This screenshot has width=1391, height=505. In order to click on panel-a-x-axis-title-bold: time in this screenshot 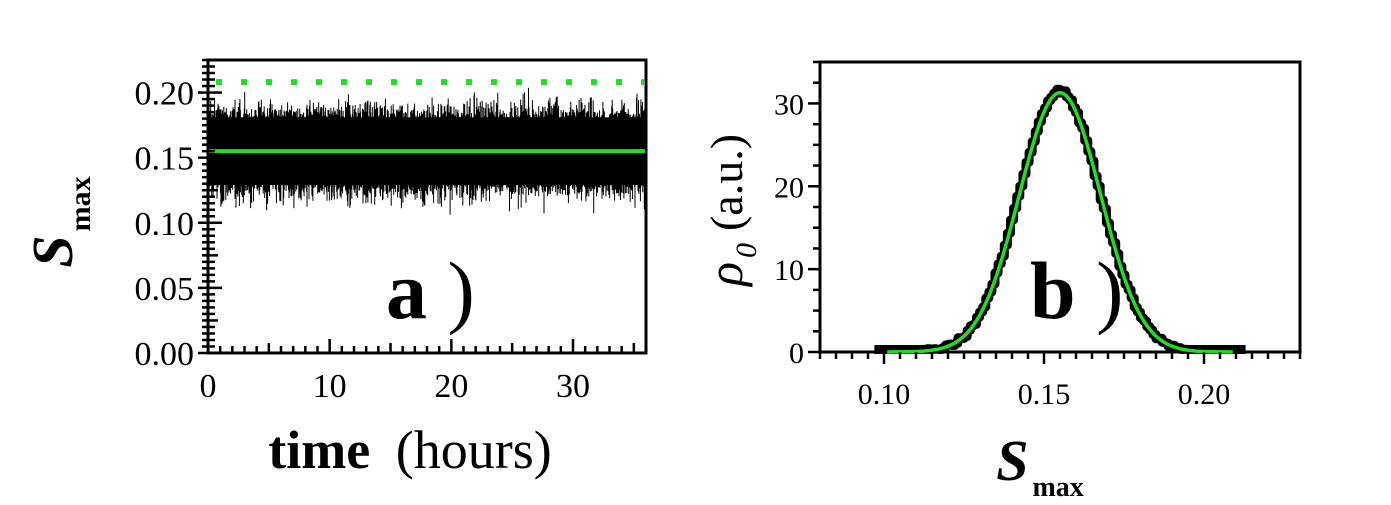, I will do `click(319, 450)`.